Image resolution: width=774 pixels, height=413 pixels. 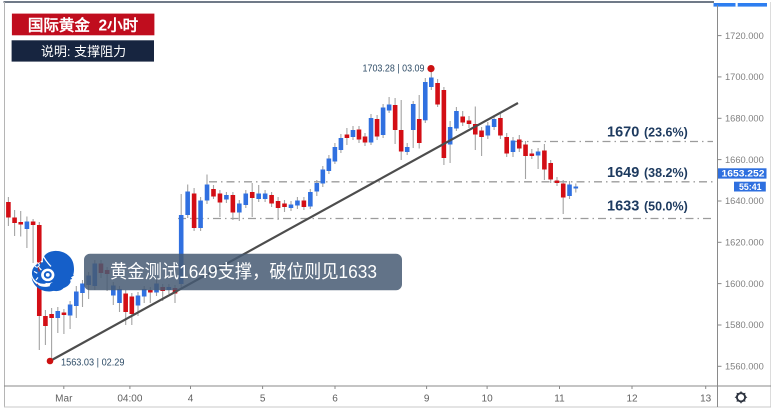 What do you see at coordinates (666, 173) in the screenshot?
I see `svg-text: (38.2%)` at bounding box center [666, 173].